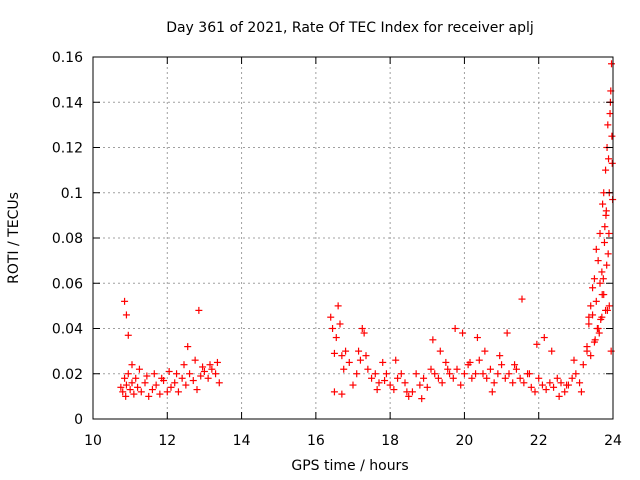 This screenshot has height=480, width=640. Describe the element at coordinates (167, 441) in the screenshot. I see `x-tick-label: 12` at that location.